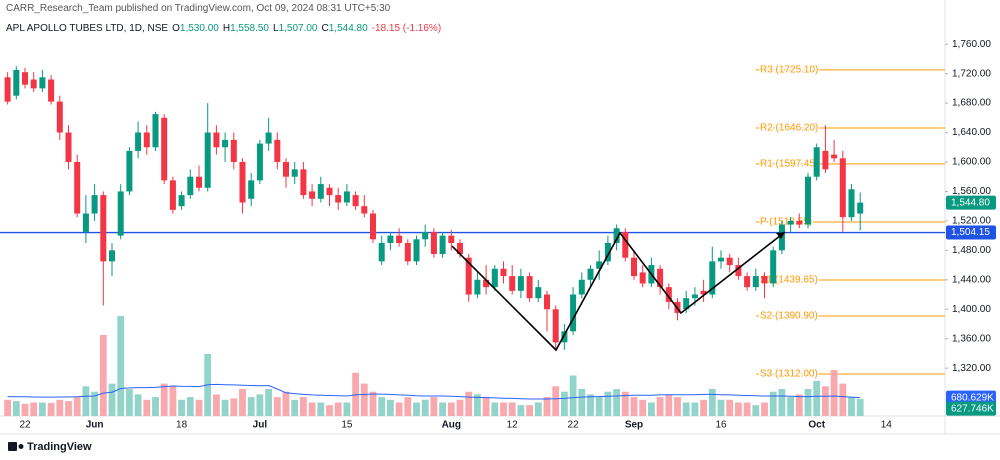  Describe the element at coordinates (195, 28) in the screenshot. I see `quote-item: O1,530.00` at that location.